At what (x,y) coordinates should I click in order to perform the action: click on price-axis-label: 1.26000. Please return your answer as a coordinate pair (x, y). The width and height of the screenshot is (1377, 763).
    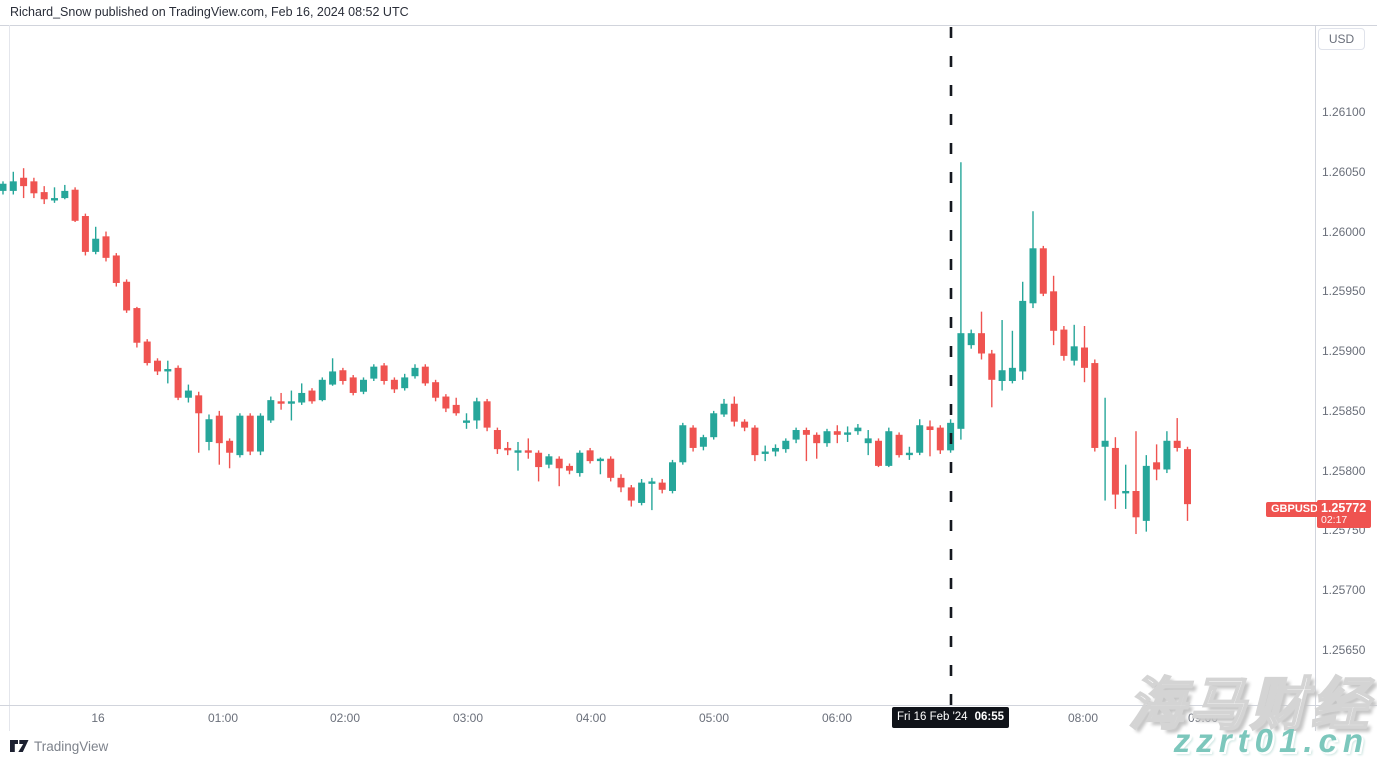
    Looking at the image, I should click on (1344, 231).